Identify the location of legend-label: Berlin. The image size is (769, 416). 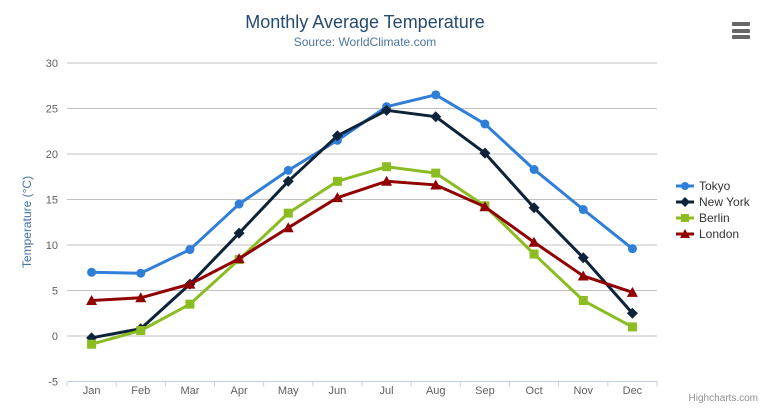
(714, 218).